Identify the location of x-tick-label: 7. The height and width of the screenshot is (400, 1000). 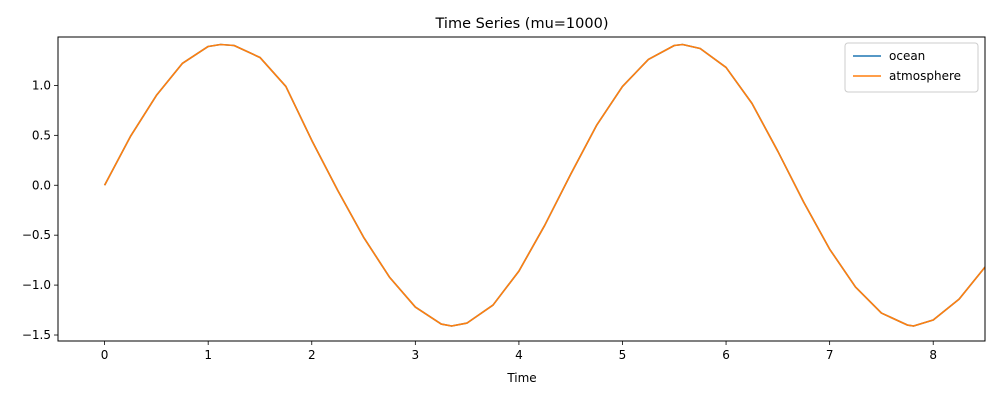
(830, 355).